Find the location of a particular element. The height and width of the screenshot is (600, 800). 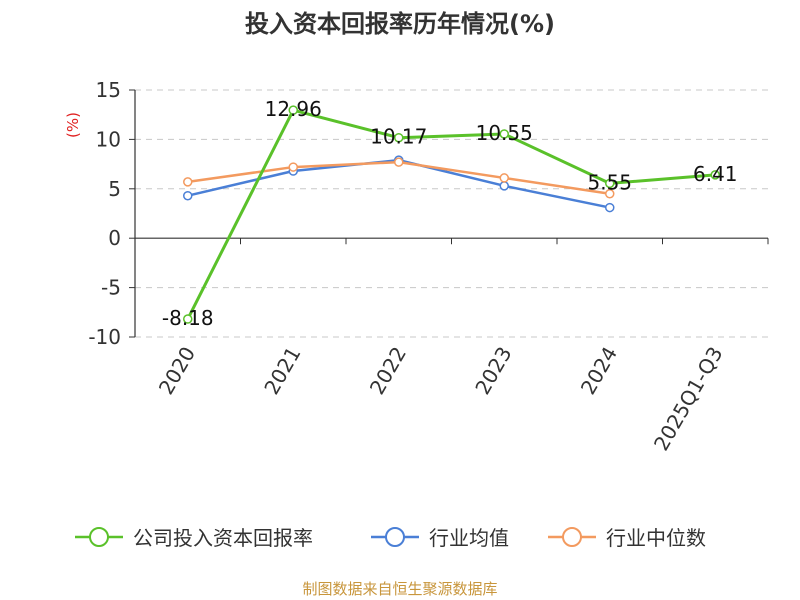

y-axis-unit-label: (%) is located at coordinates (73, 125).